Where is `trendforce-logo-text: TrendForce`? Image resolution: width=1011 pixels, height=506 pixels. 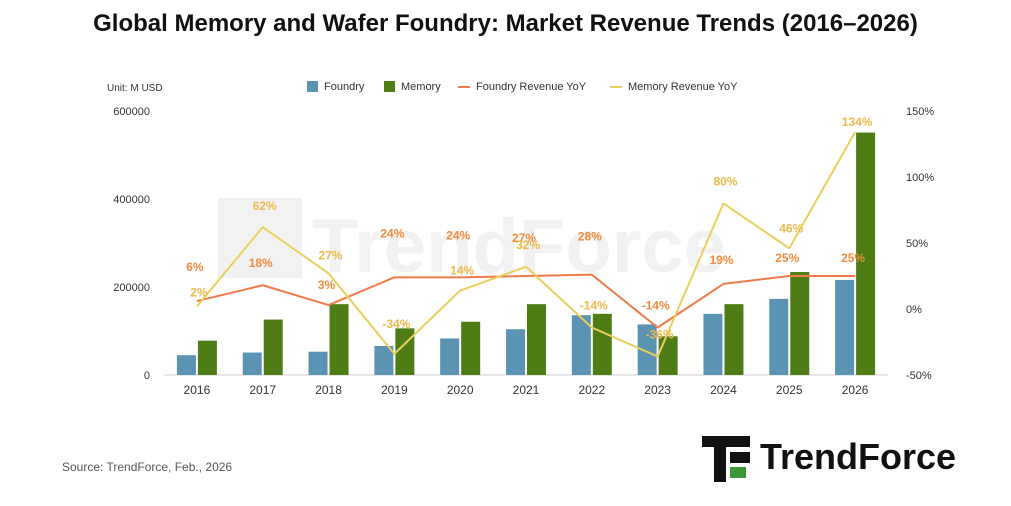
trendforce-logo-text: TrendForce is located at coordinates (858, 456).